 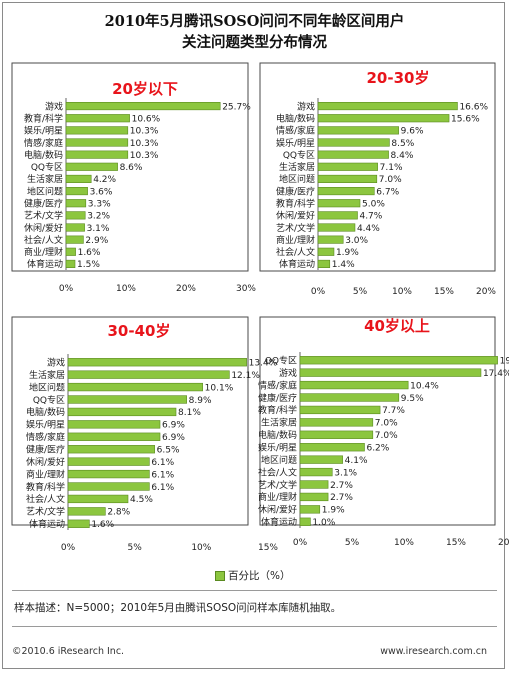 I want to click on chart3-value-label: 12.1%, so click(x=245, y=376).